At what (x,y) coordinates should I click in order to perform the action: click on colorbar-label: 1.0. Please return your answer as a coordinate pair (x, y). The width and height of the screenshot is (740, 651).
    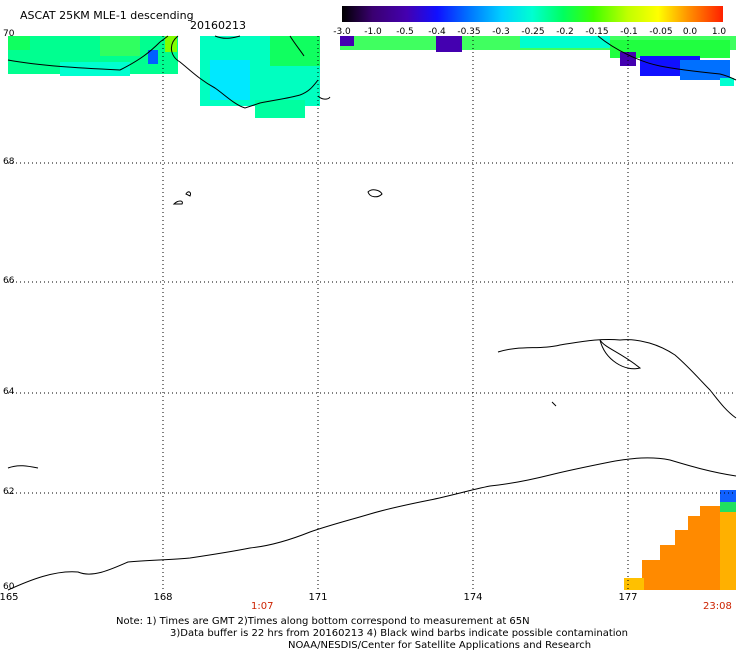
    Looking at the image, I should click on (719, 32).